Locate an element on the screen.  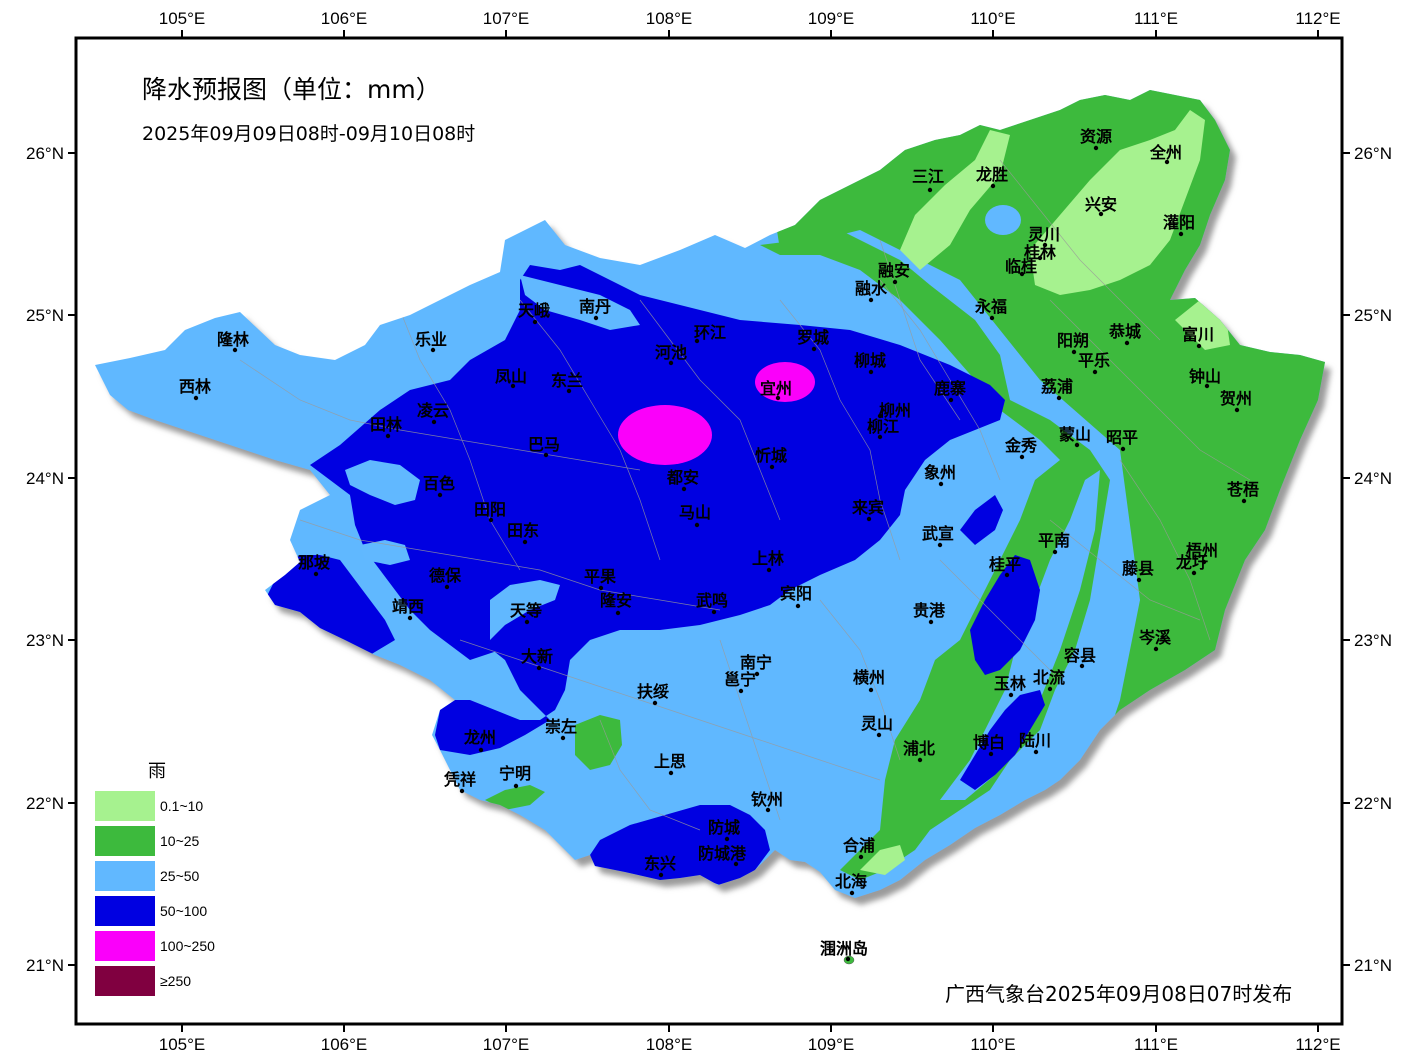
city-label: 玉林 is located at coordinates (1010, 683).